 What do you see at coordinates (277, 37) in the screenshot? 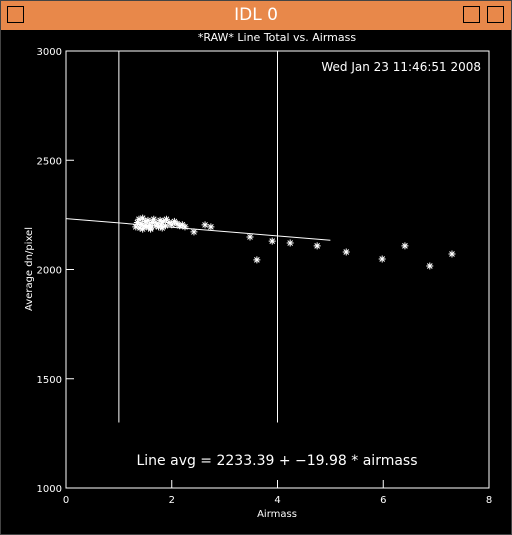
I see `chart-title: *RAW* Line Total vs. Airmass` at bounding box center [277, 37].